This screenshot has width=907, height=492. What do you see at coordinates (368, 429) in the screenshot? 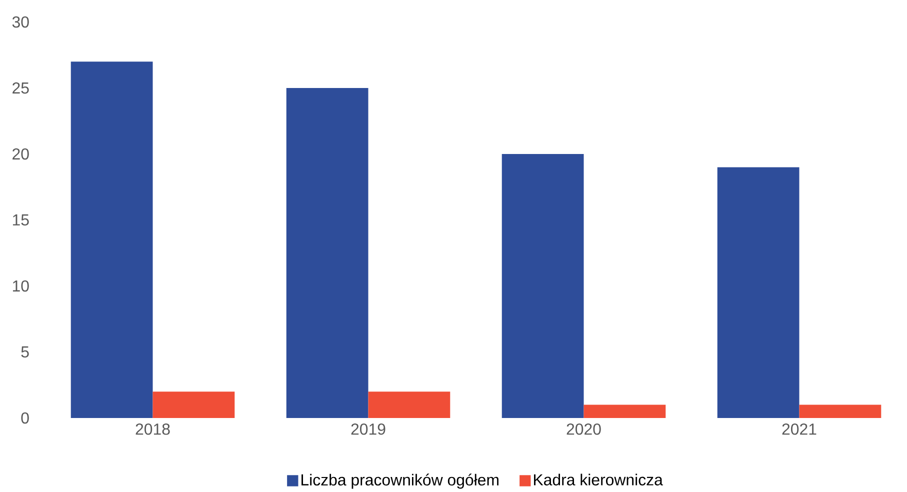
I see `x-tick-label: 2019` at bounding box center [368, 429].